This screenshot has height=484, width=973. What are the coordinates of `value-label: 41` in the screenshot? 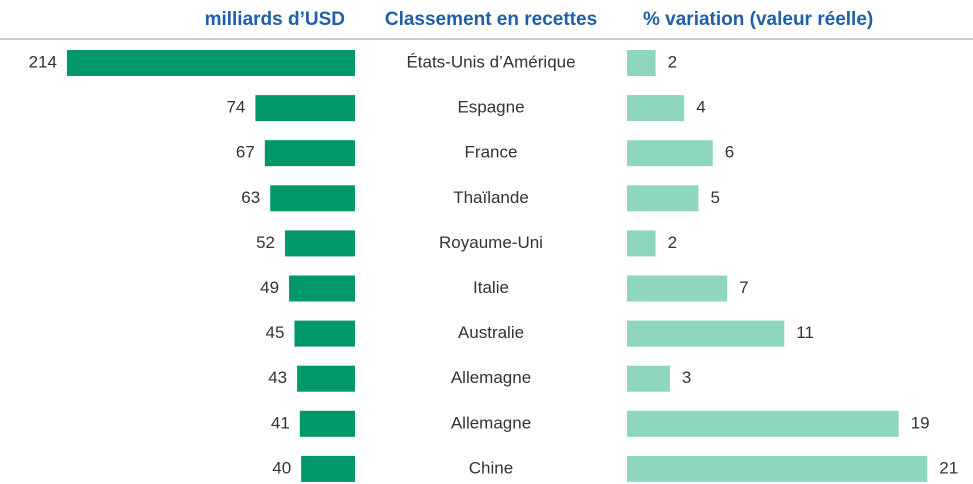 It's located at (280, 422).